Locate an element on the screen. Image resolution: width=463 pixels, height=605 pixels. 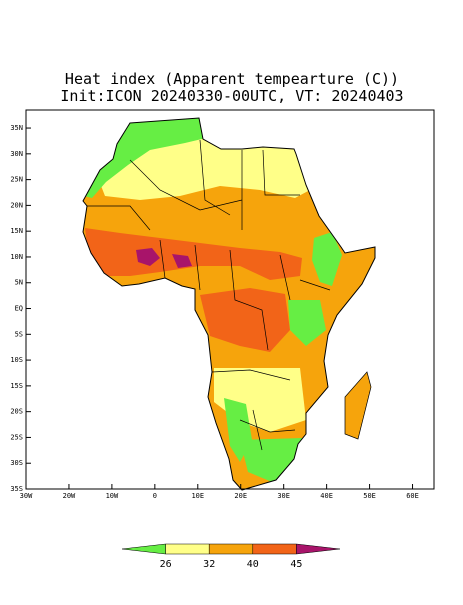
x-tick-label: 30W is located at coordinates (26, 496).